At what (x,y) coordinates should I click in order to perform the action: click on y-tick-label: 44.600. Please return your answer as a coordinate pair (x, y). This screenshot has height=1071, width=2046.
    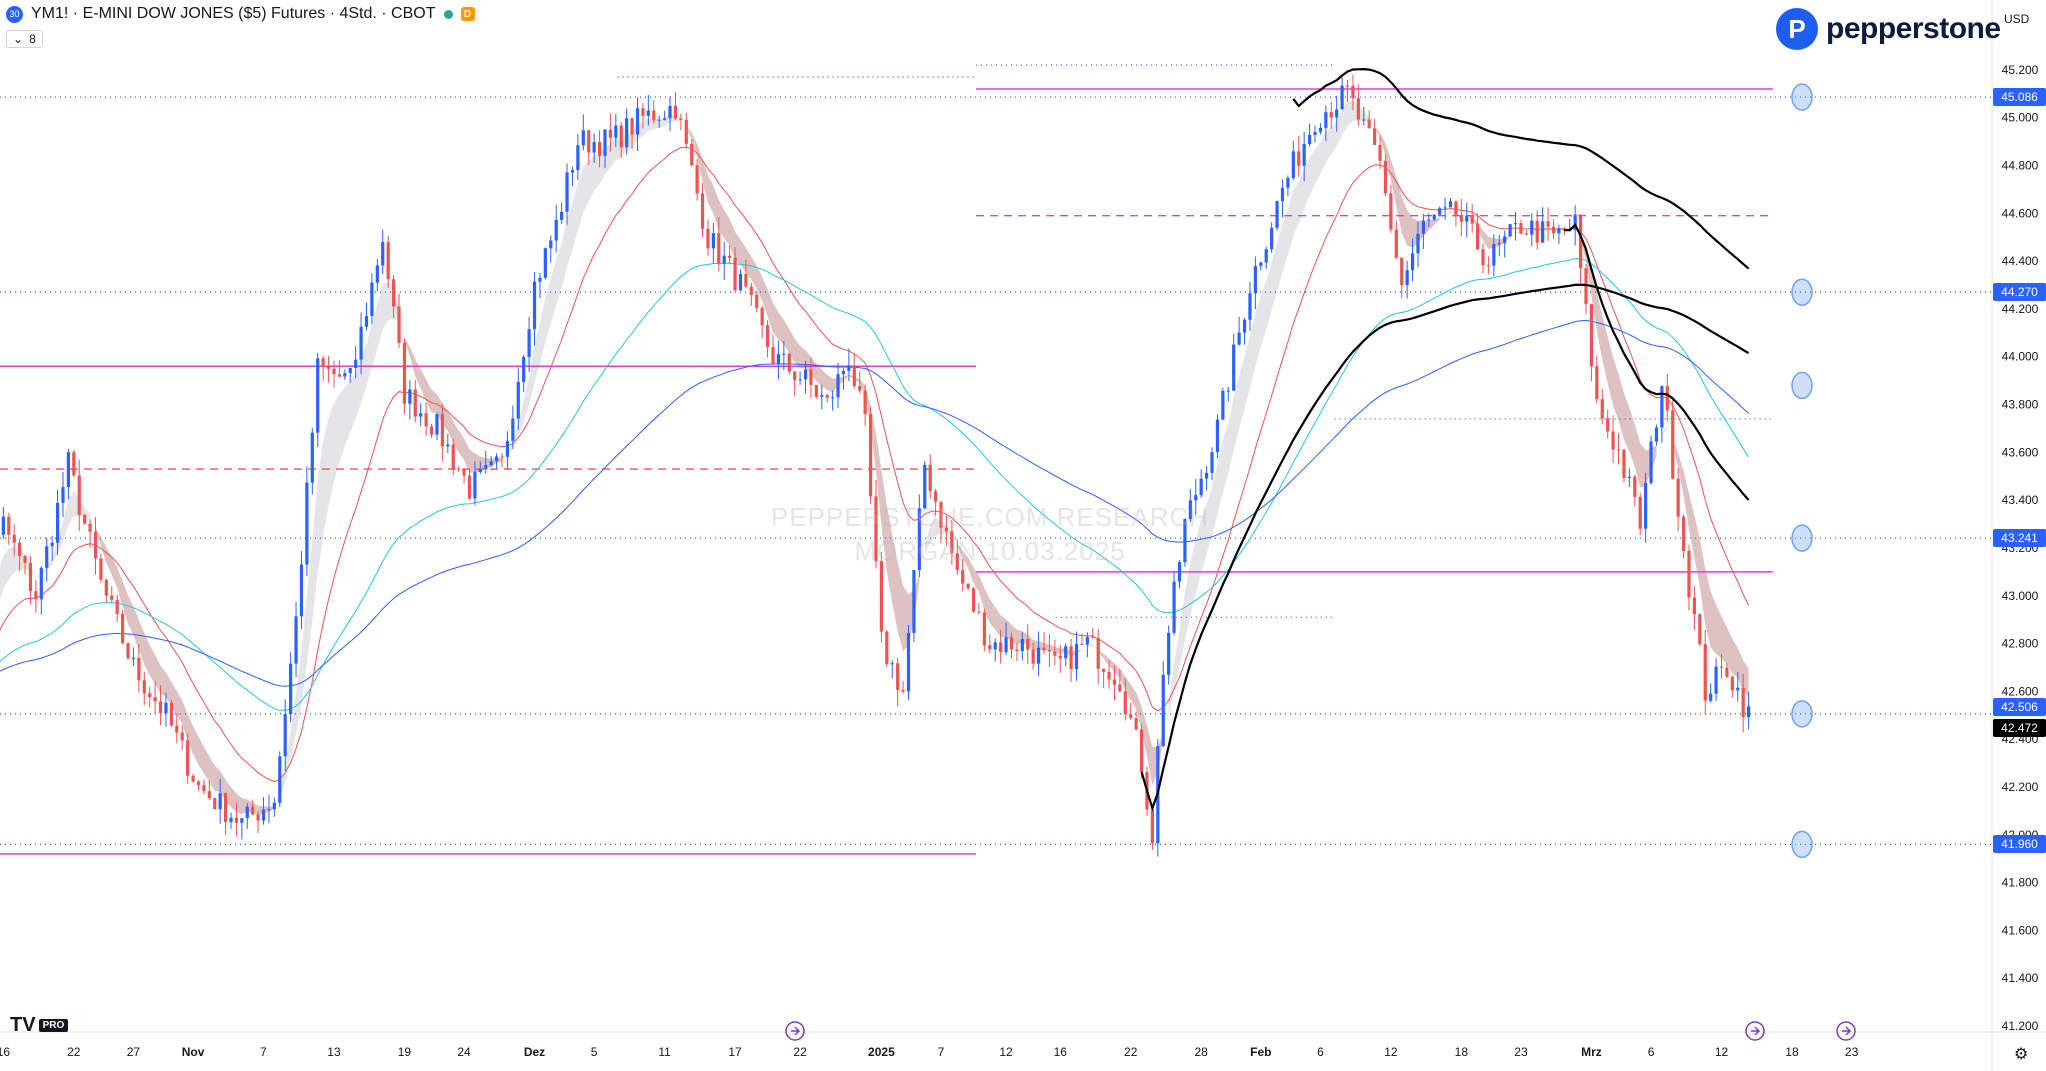
    Looking at the image, I should click on (2020, 213).